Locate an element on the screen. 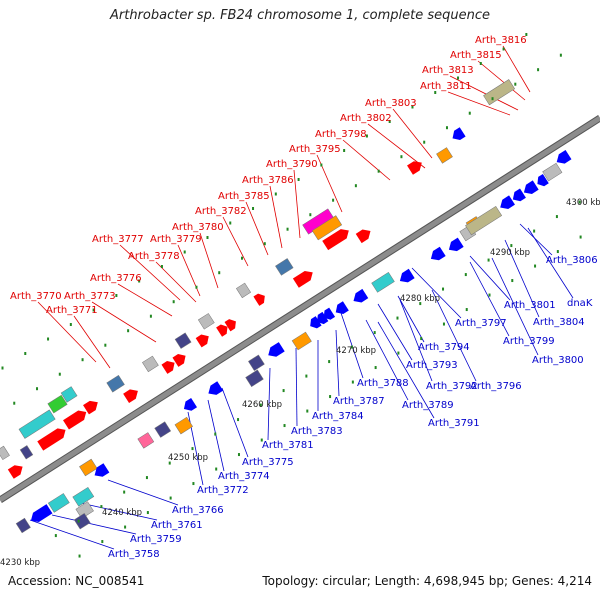  gene-label-top-14: Arth_3779 is located at coordinates (176, 239).